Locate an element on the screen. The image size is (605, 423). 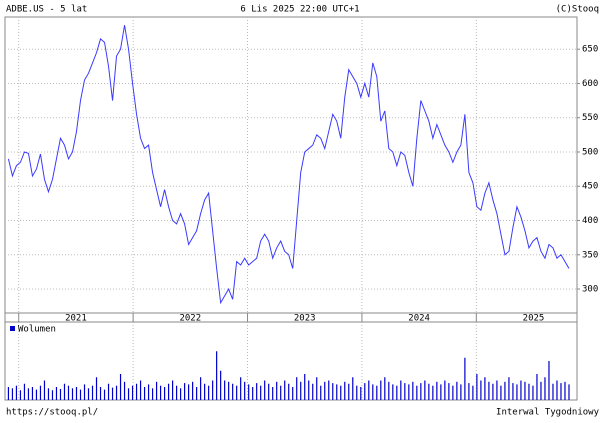
x-tick-label: 2025 is located at coordinates (534, 319).